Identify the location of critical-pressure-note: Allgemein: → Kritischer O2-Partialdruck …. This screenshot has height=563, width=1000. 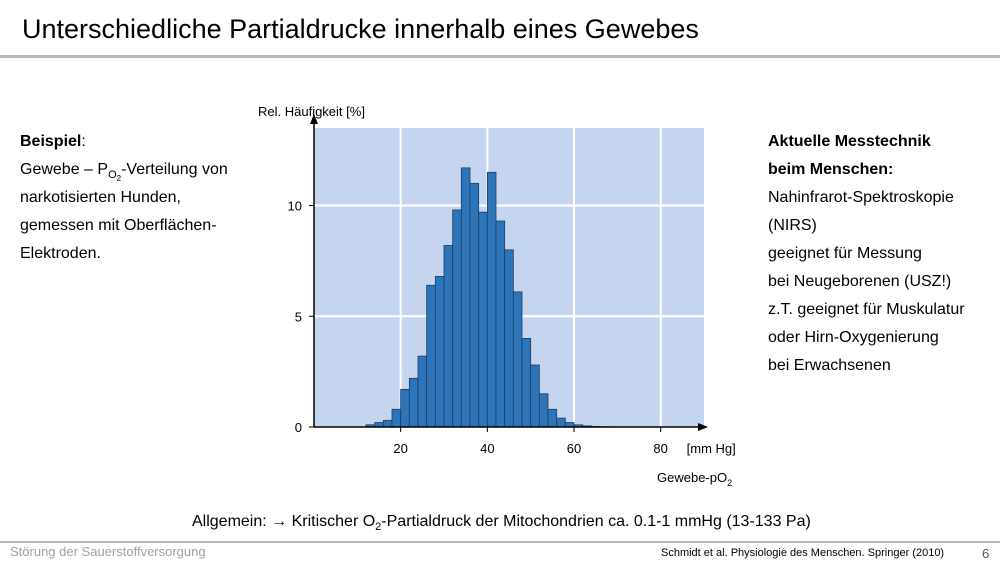
(501, 523).